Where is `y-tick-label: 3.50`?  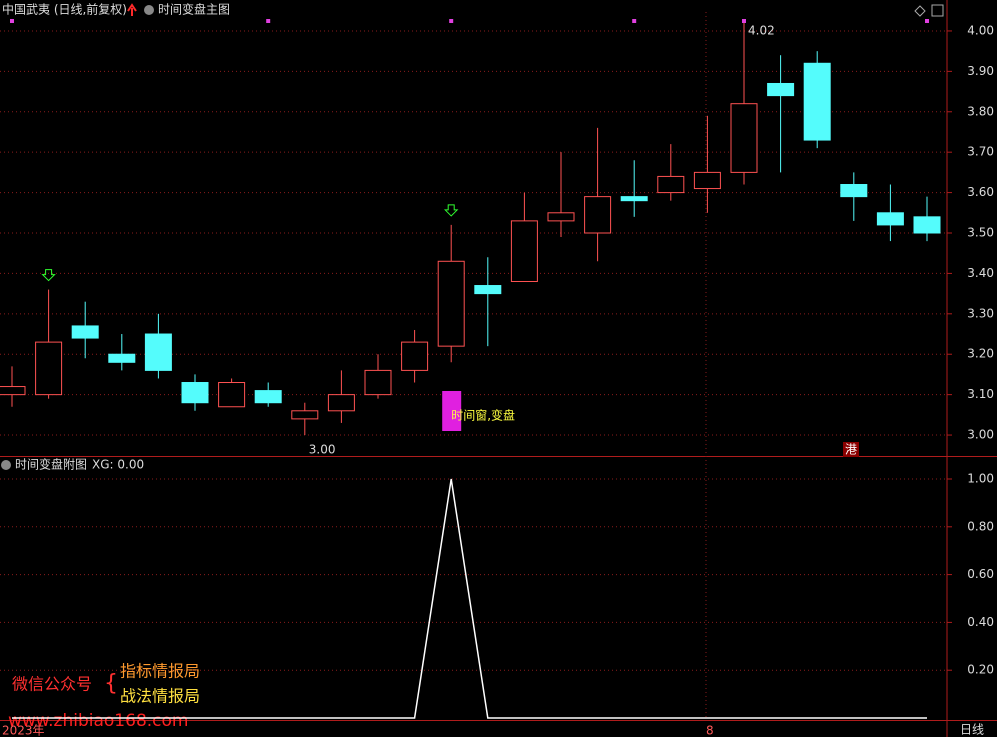
y-tick-label: 3.50 is located at coordinates (980, 233).